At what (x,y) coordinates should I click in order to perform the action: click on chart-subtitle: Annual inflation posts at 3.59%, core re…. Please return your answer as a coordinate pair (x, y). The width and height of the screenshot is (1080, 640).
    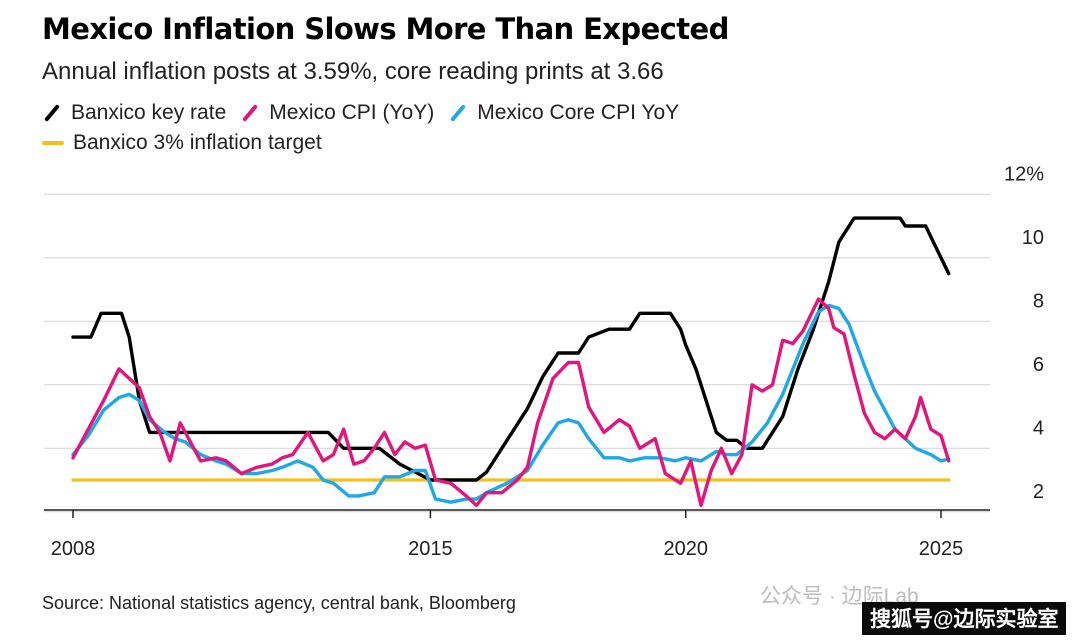
    Looking at the image, I should click on (353, 71).